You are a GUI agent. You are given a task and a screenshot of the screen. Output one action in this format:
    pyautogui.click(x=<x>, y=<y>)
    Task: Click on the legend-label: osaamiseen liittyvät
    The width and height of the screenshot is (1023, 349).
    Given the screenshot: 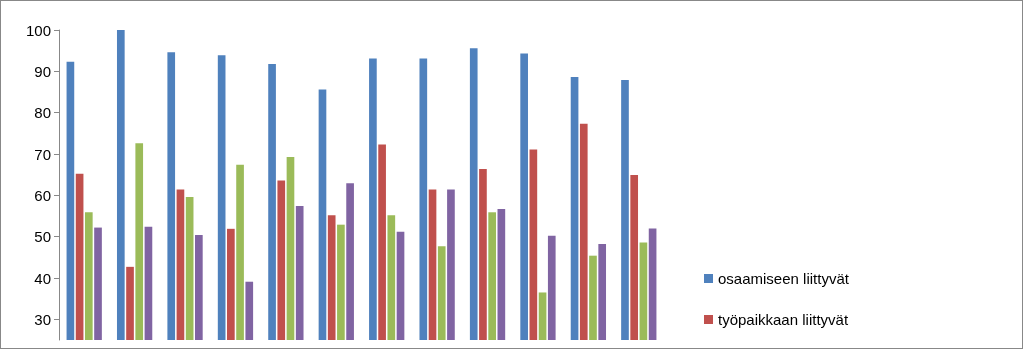 What is the action you would take?
    pyautogui.click(x=784, y=278)
    